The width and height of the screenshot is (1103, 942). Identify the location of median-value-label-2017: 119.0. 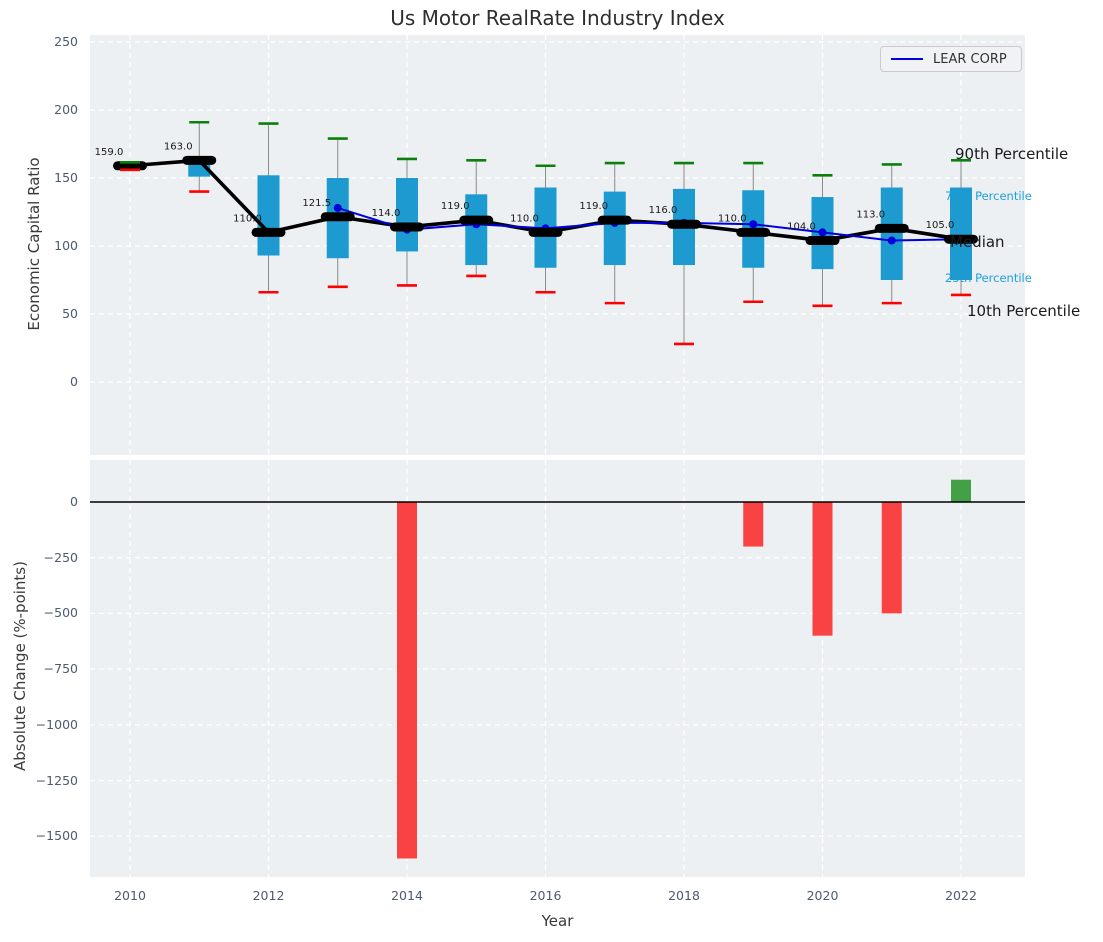
(593, 206).